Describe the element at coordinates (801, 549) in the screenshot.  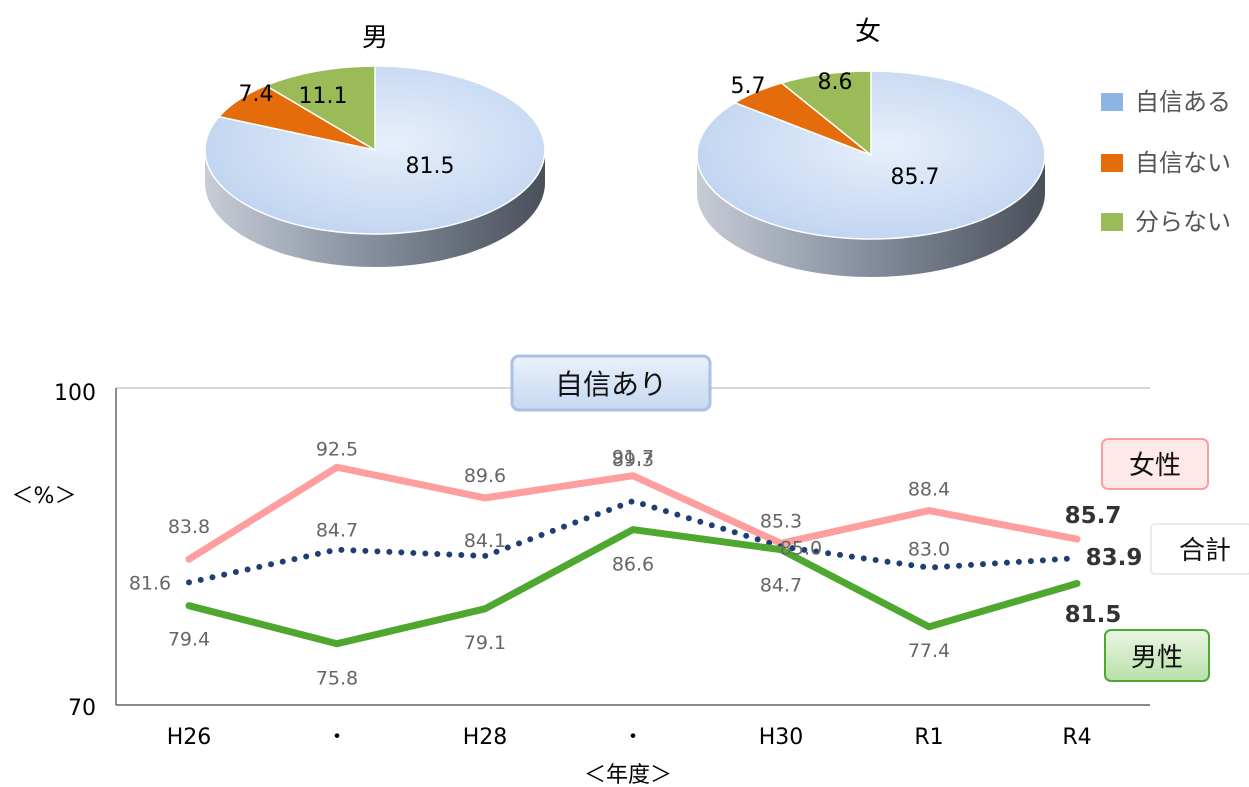
I see `point-label-total: 85.0` at that location.